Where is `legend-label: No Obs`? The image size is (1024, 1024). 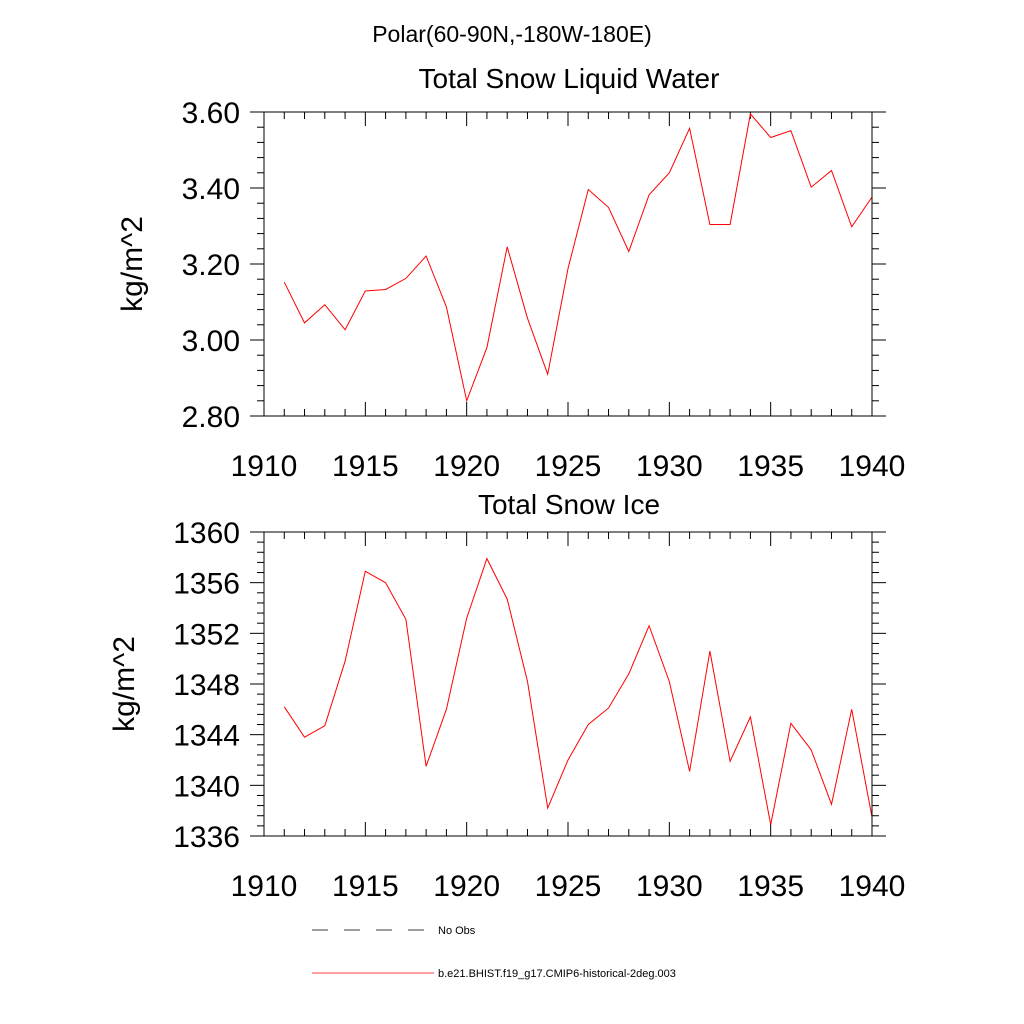
legend-label: No Obs is located at coordinates (457, 931).